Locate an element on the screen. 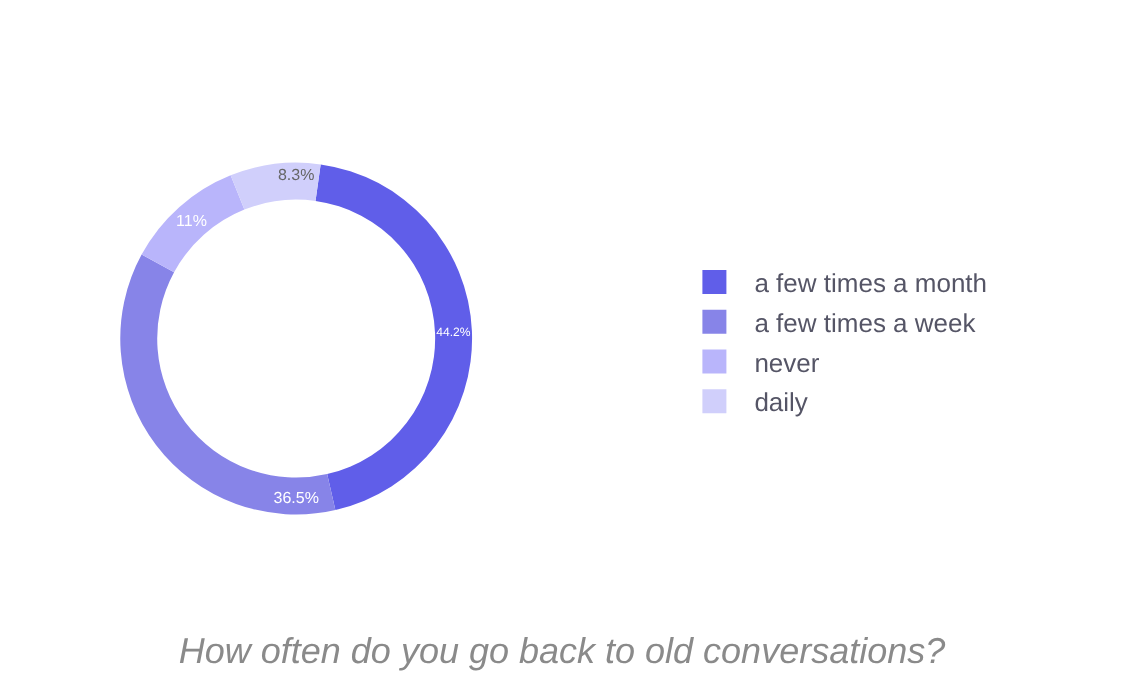 The width and height of the screenshot is (1124, 684). text: How often do you go back to old conversations? is located at coordinates (562, 651).